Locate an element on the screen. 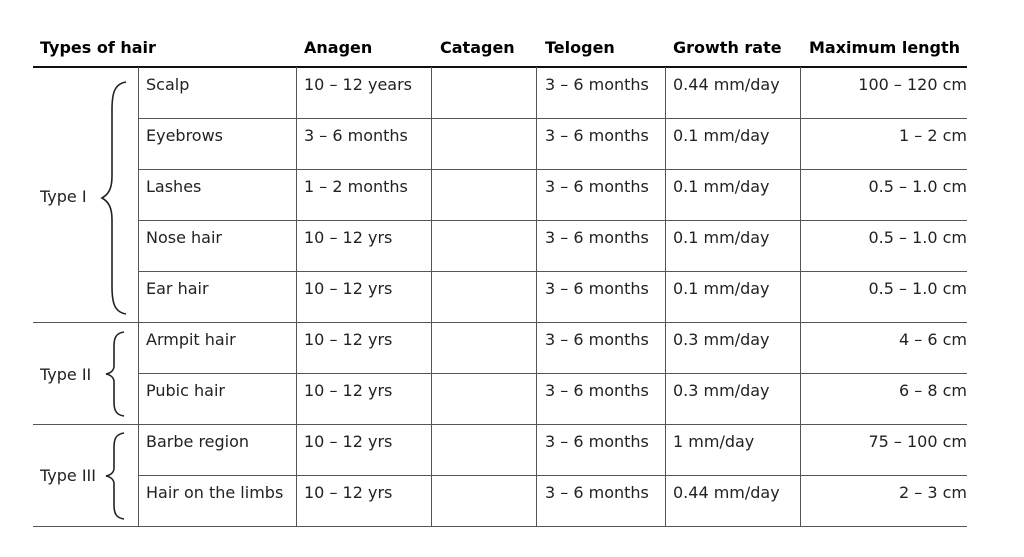  group-label-type-1: Type I is located at coordinates (63, 196).